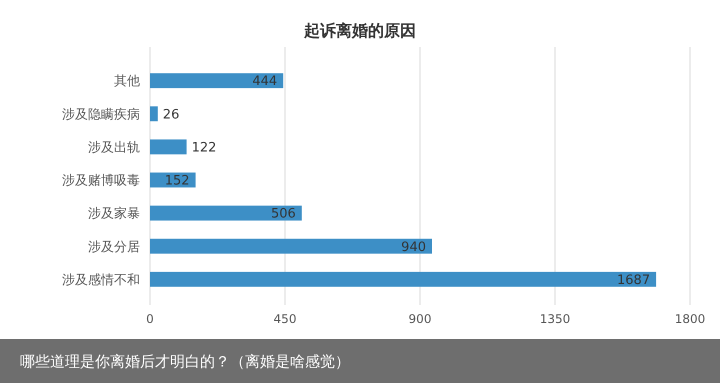 This screenshot has width=720, height=383. What do you see at coordinates (633, 280) in the screenshot?
I see `data-label: 1687` at bounding box center [633, 280].